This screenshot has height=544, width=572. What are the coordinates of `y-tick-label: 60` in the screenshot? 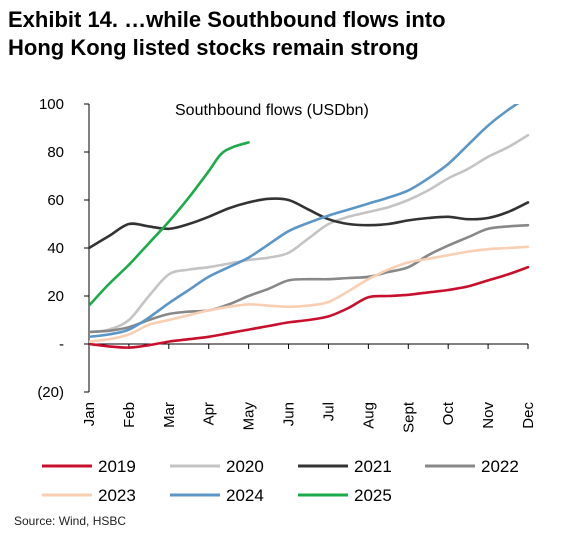 It's located at (55, 200).